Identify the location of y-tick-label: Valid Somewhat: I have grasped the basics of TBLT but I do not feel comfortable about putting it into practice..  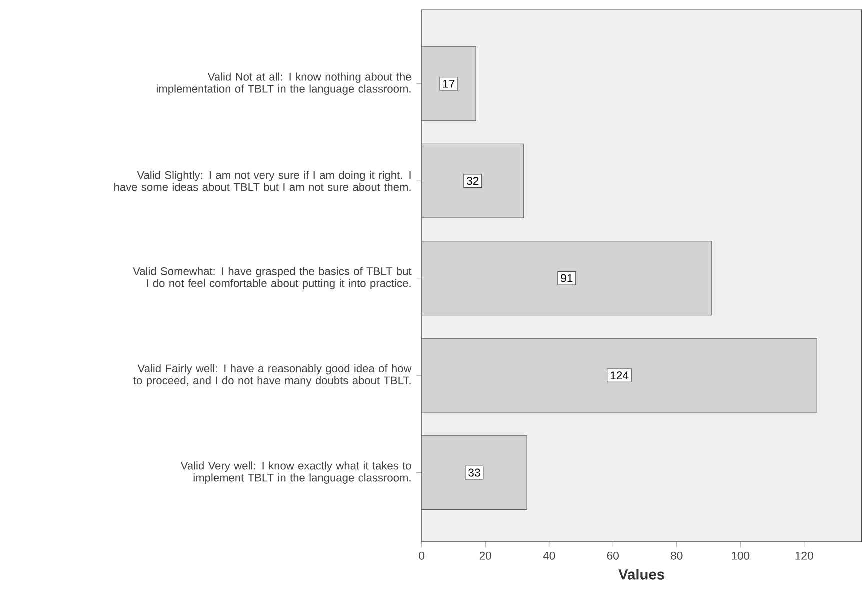
(272, 278).